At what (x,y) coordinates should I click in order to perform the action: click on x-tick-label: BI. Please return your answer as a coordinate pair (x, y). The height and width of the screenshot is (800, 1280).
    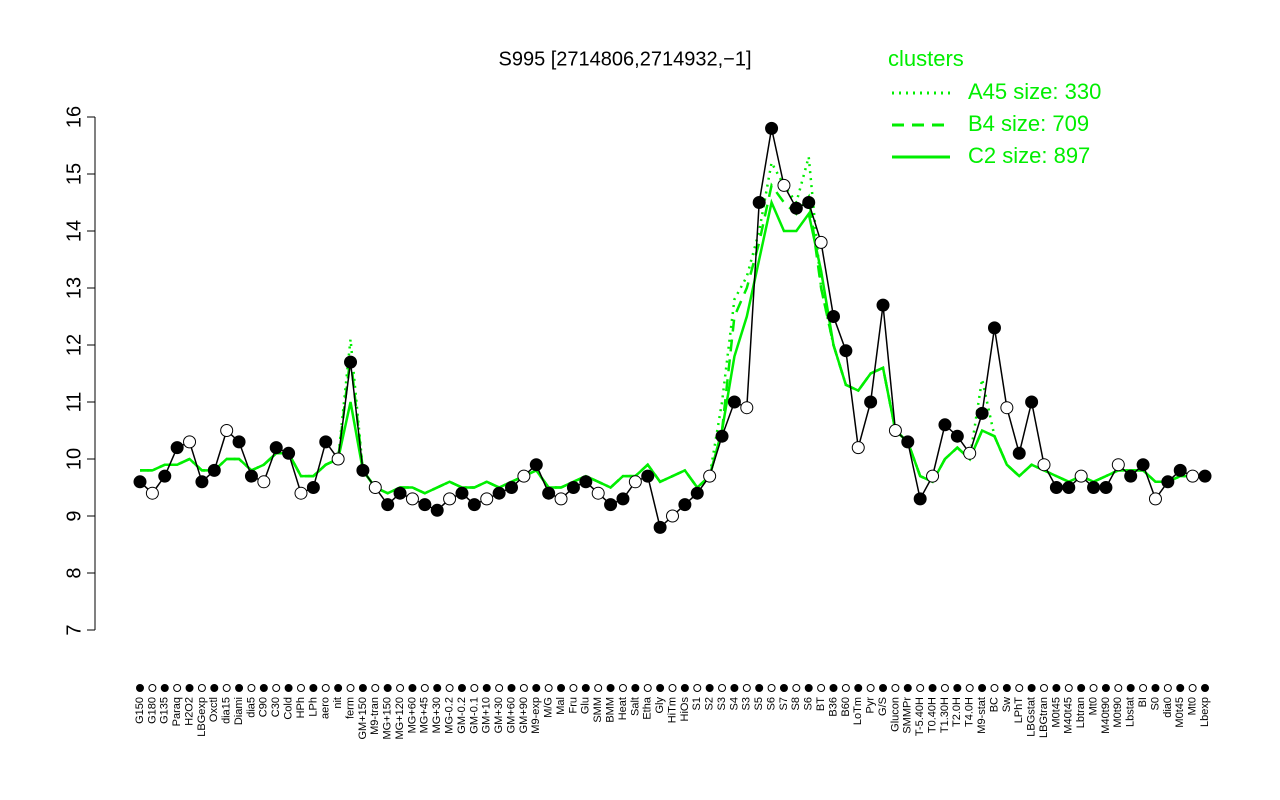
    Looking at the image, I should click on (1143, 702).